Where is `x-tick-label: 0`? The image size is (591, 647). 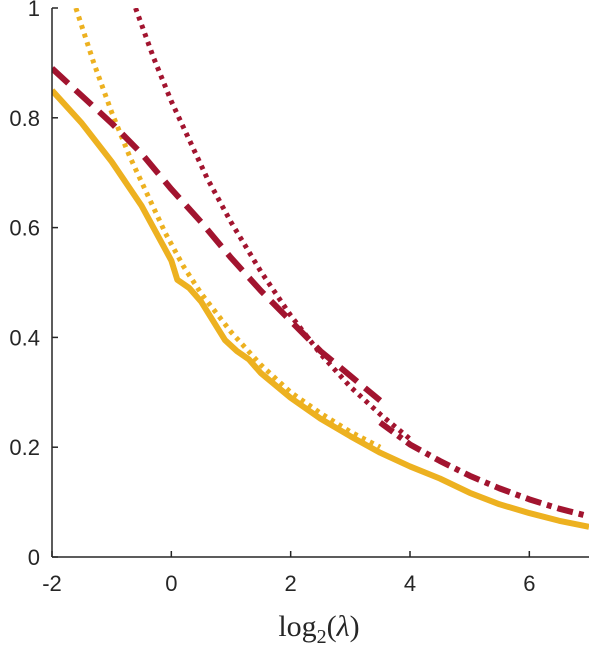 x-tick-label: 0 is located at coordinates (171, 583).